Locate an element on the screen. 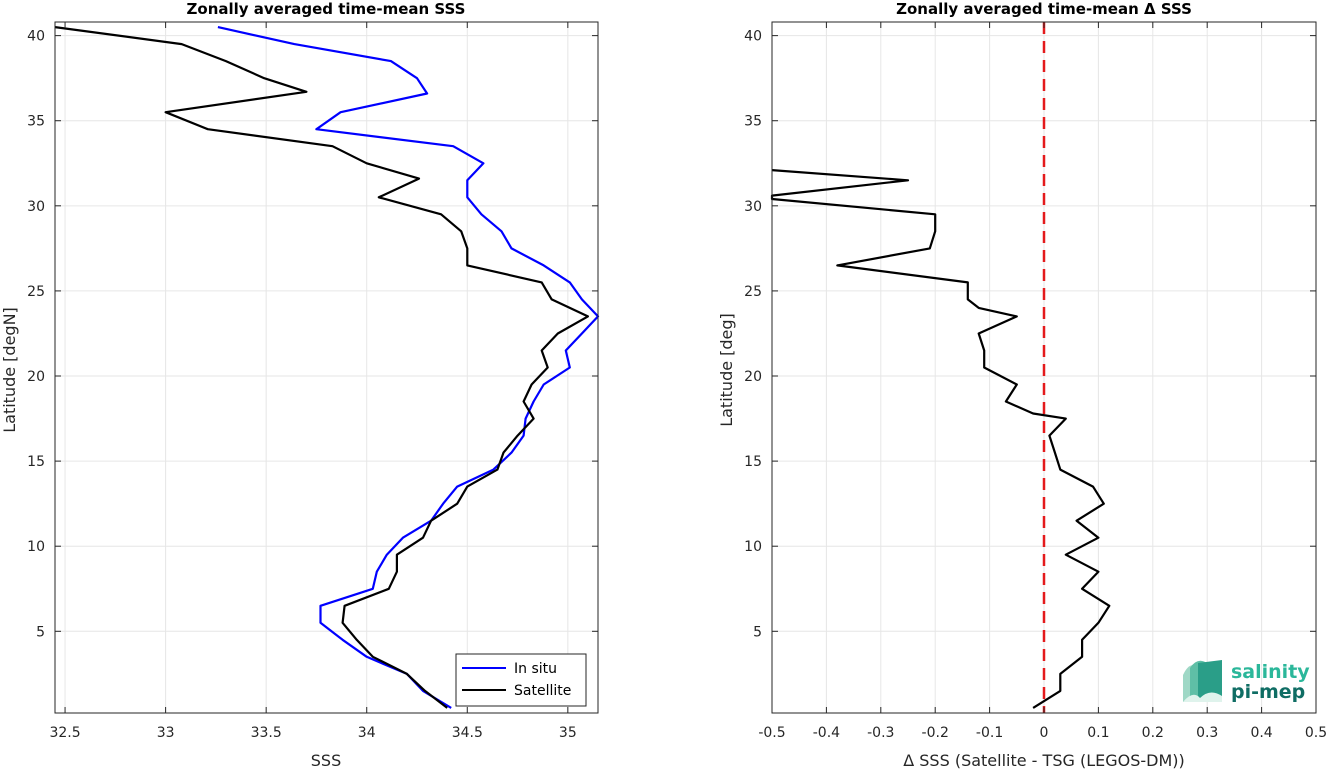  x-tick-label: 34 is located at coordinates (367, 733).